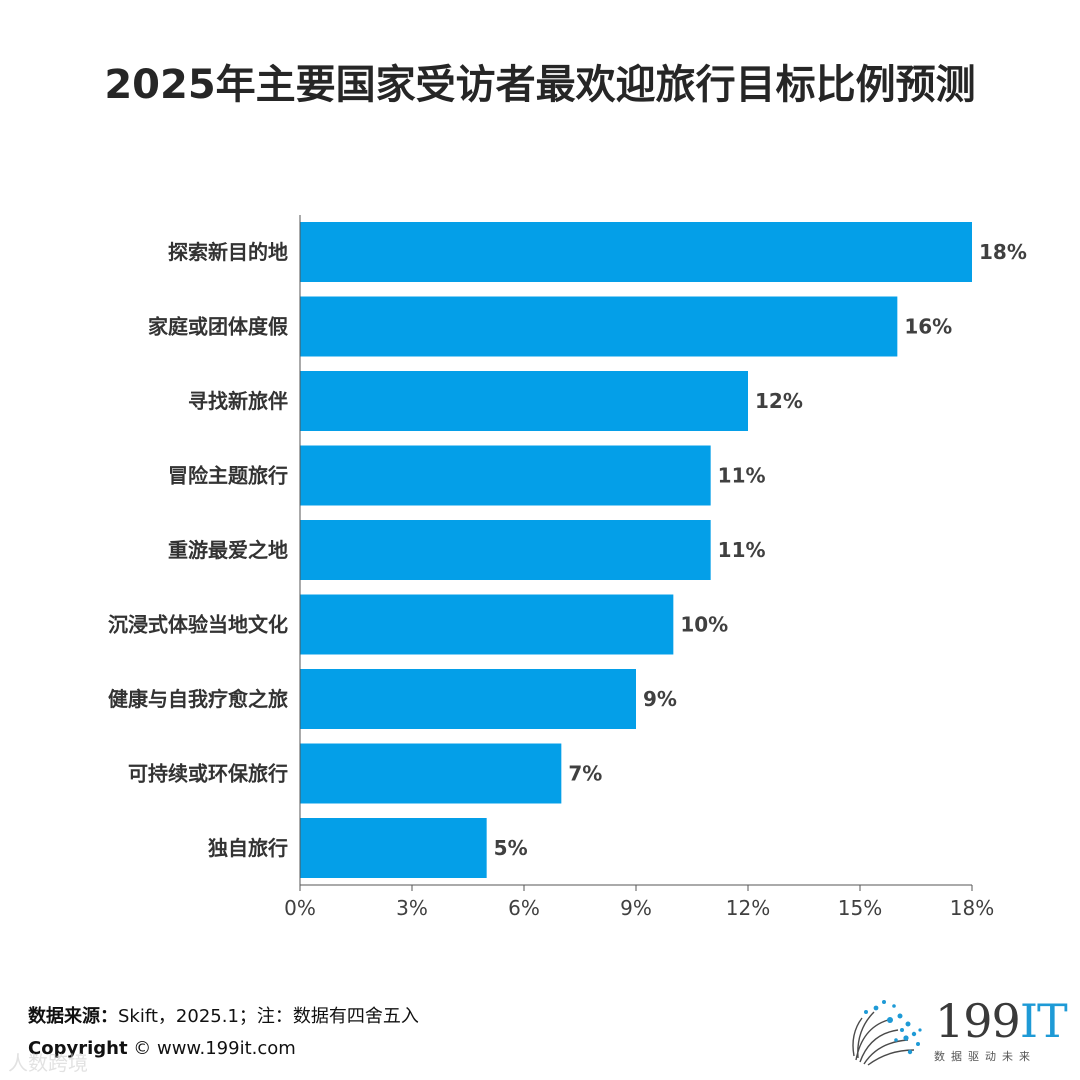 The height and width of the screenshot is (1080, 1080). What do you see at coordinates (704, 625) in the screenshot?
I see `value-label: 10%` at bounding box center [704, 625].